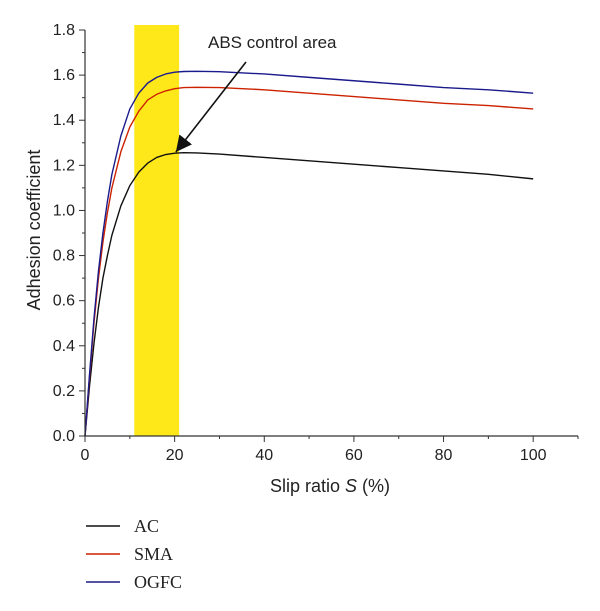  I want to click on y-tick-label: 1.4, so click(64, 120).